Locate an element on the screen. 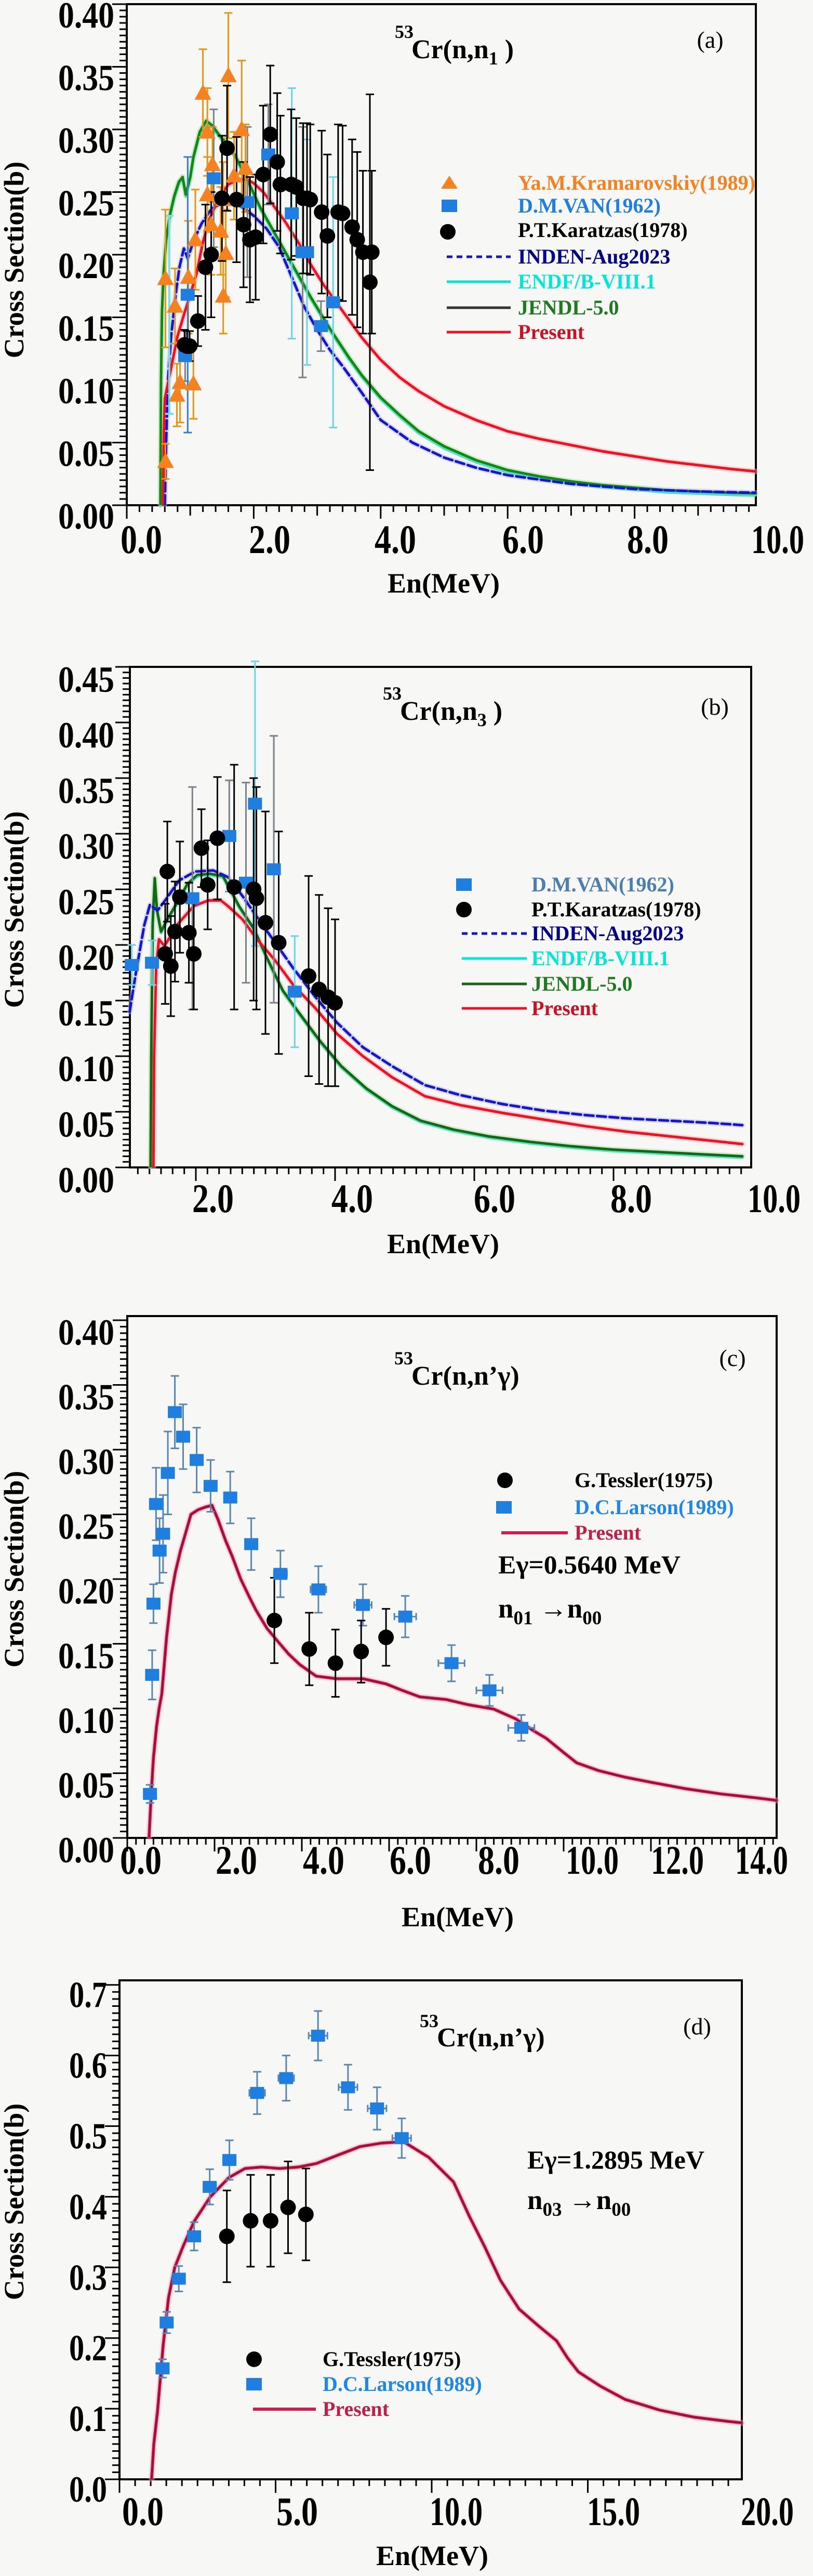  svg-text: 0.6 is located at coordinates (88, 2066).